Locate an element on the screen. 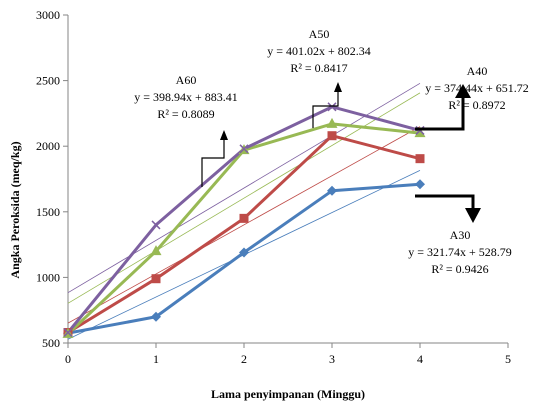 This screenshot has width=534, height=407. arrow-a60 is located at coordinates (213, 163).